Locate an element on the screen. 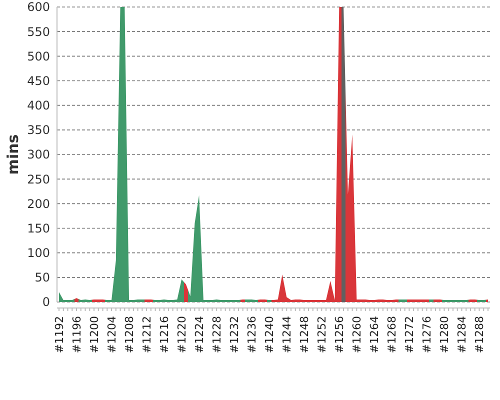 The width and height of the screenshot is (500, 400). x-tick-label: #1260 is located at coordinates (357, 335).